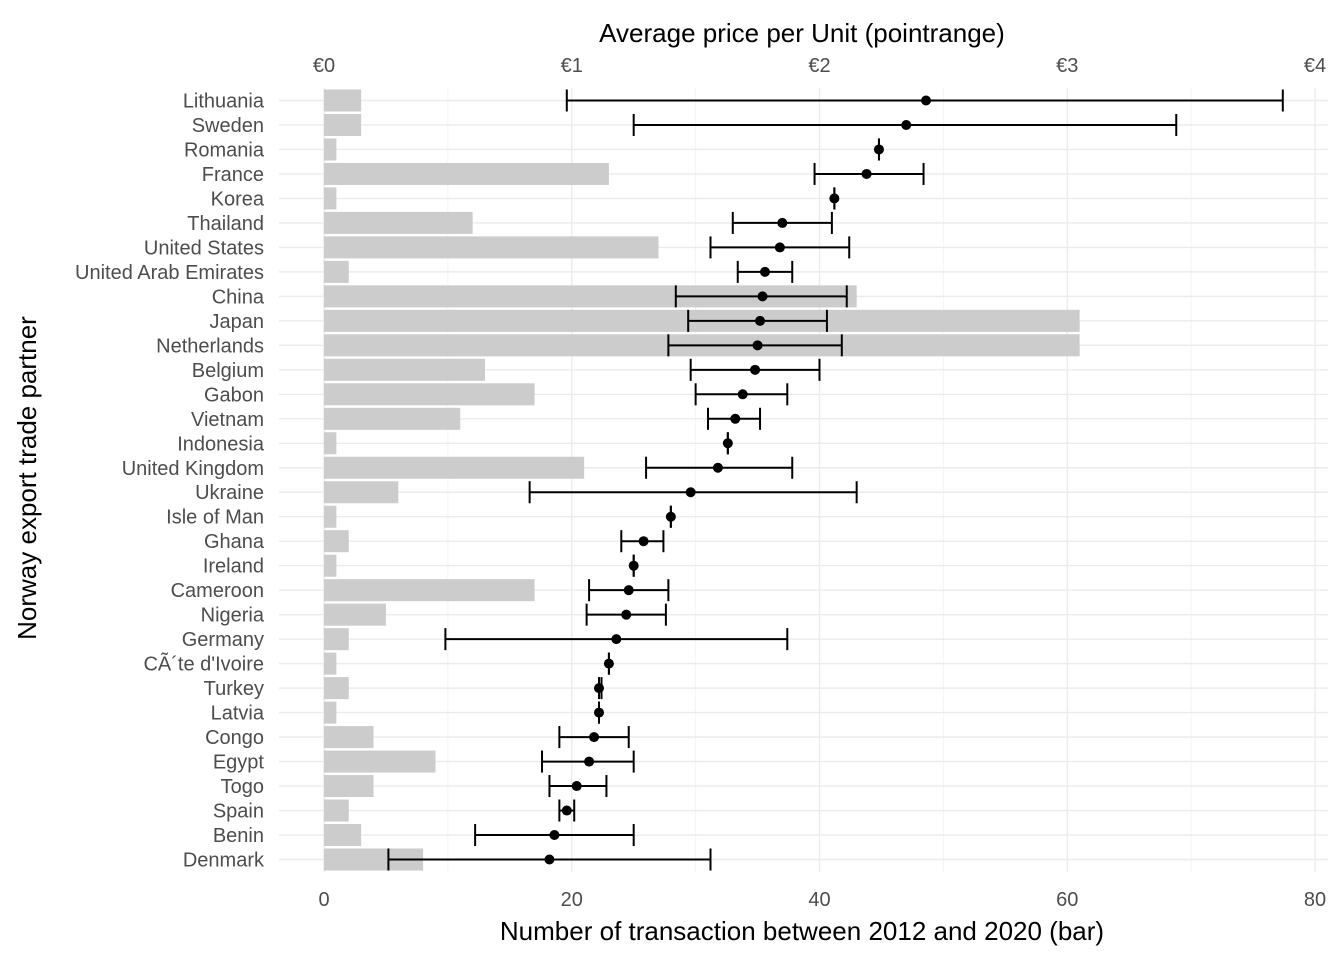  I want to click on pointrange-denmark, so click(549, 859).